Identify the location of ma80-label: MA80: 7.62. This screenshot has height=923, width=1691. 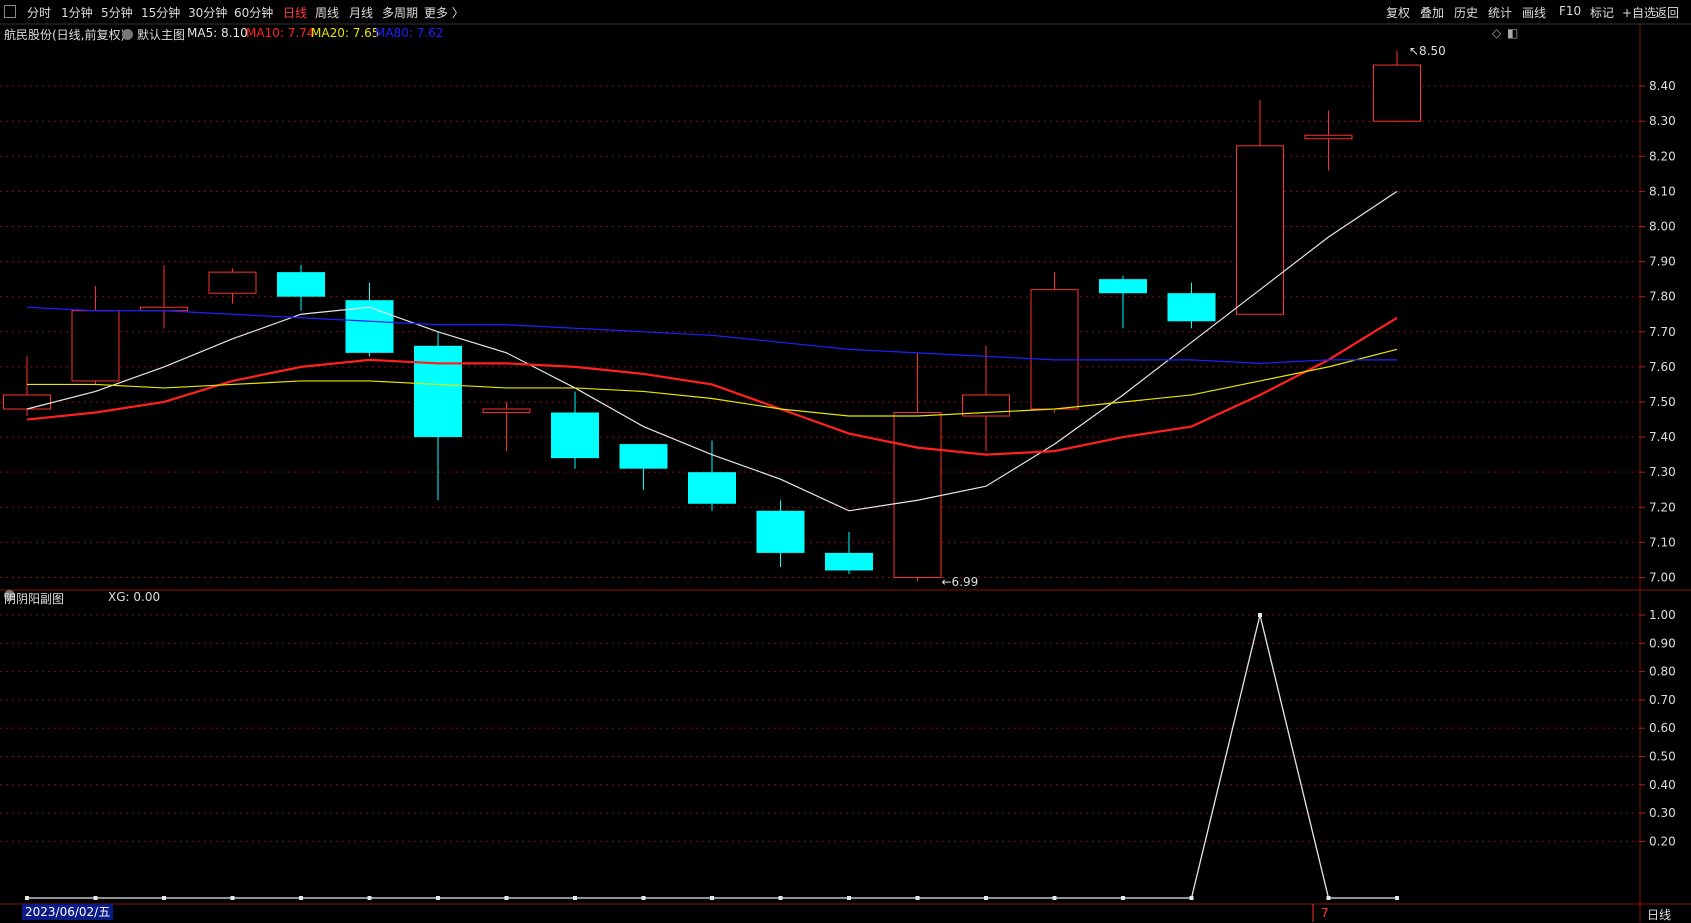
(409, 33).